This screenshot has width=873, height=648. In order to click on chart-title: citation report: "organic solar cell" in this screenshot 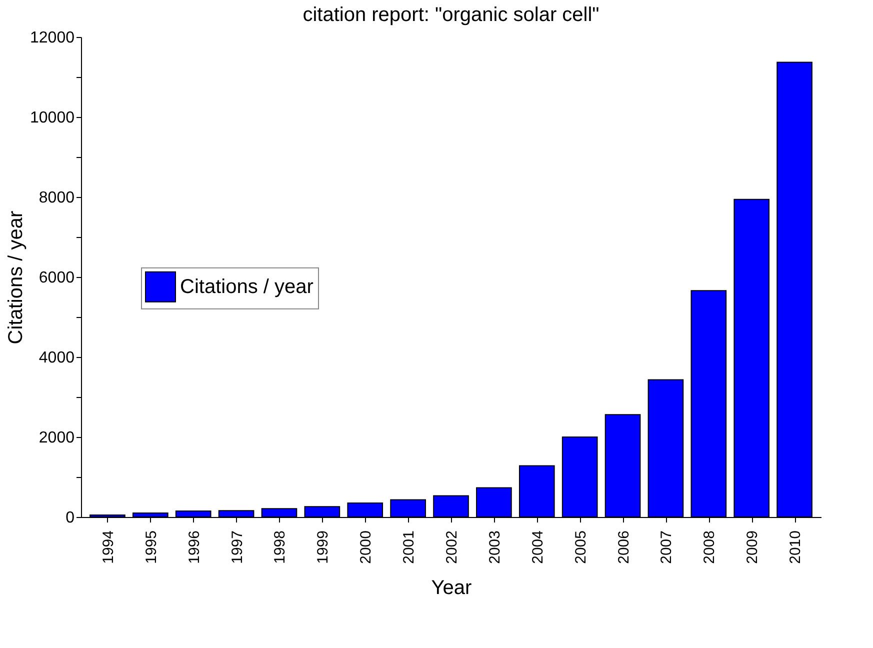, I will do `click(451, 15)`.